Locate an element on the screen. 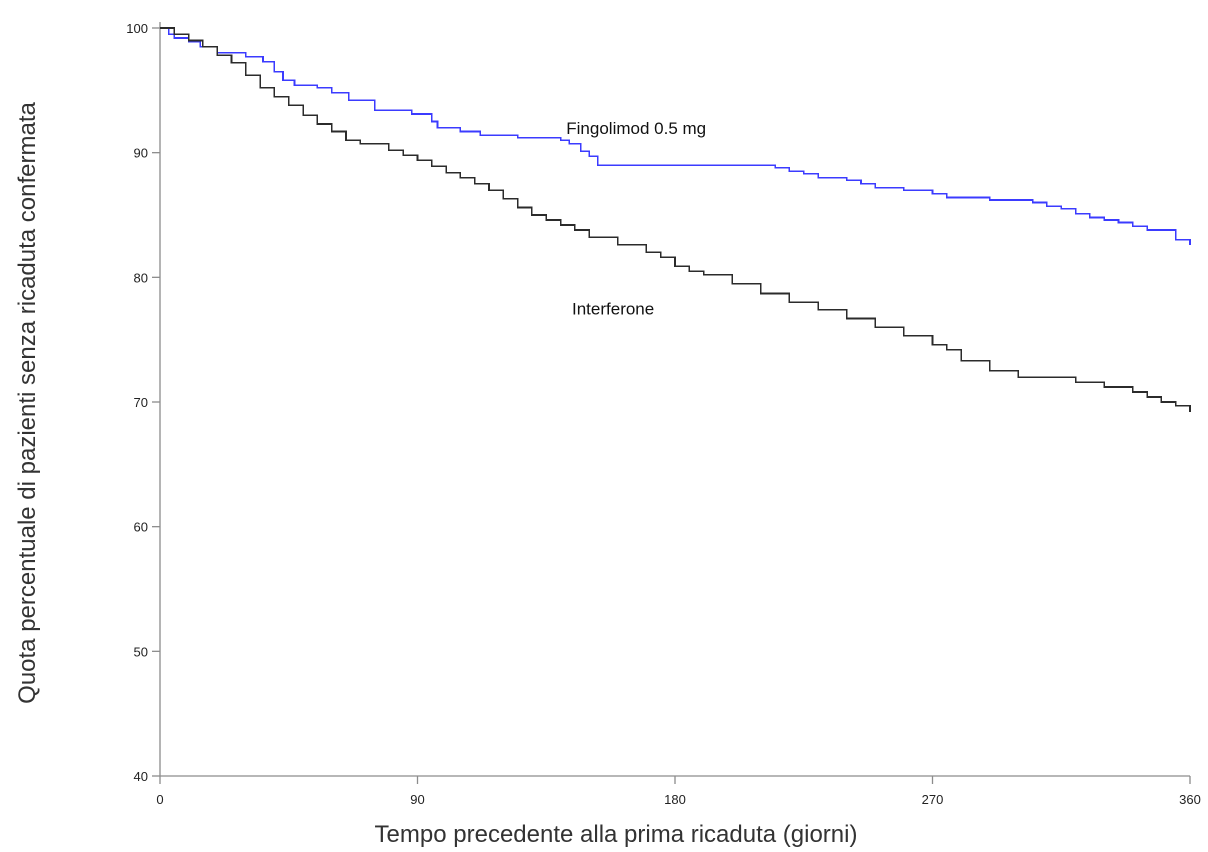  y-tick-label: 100 is located at coordinates (137, 28).